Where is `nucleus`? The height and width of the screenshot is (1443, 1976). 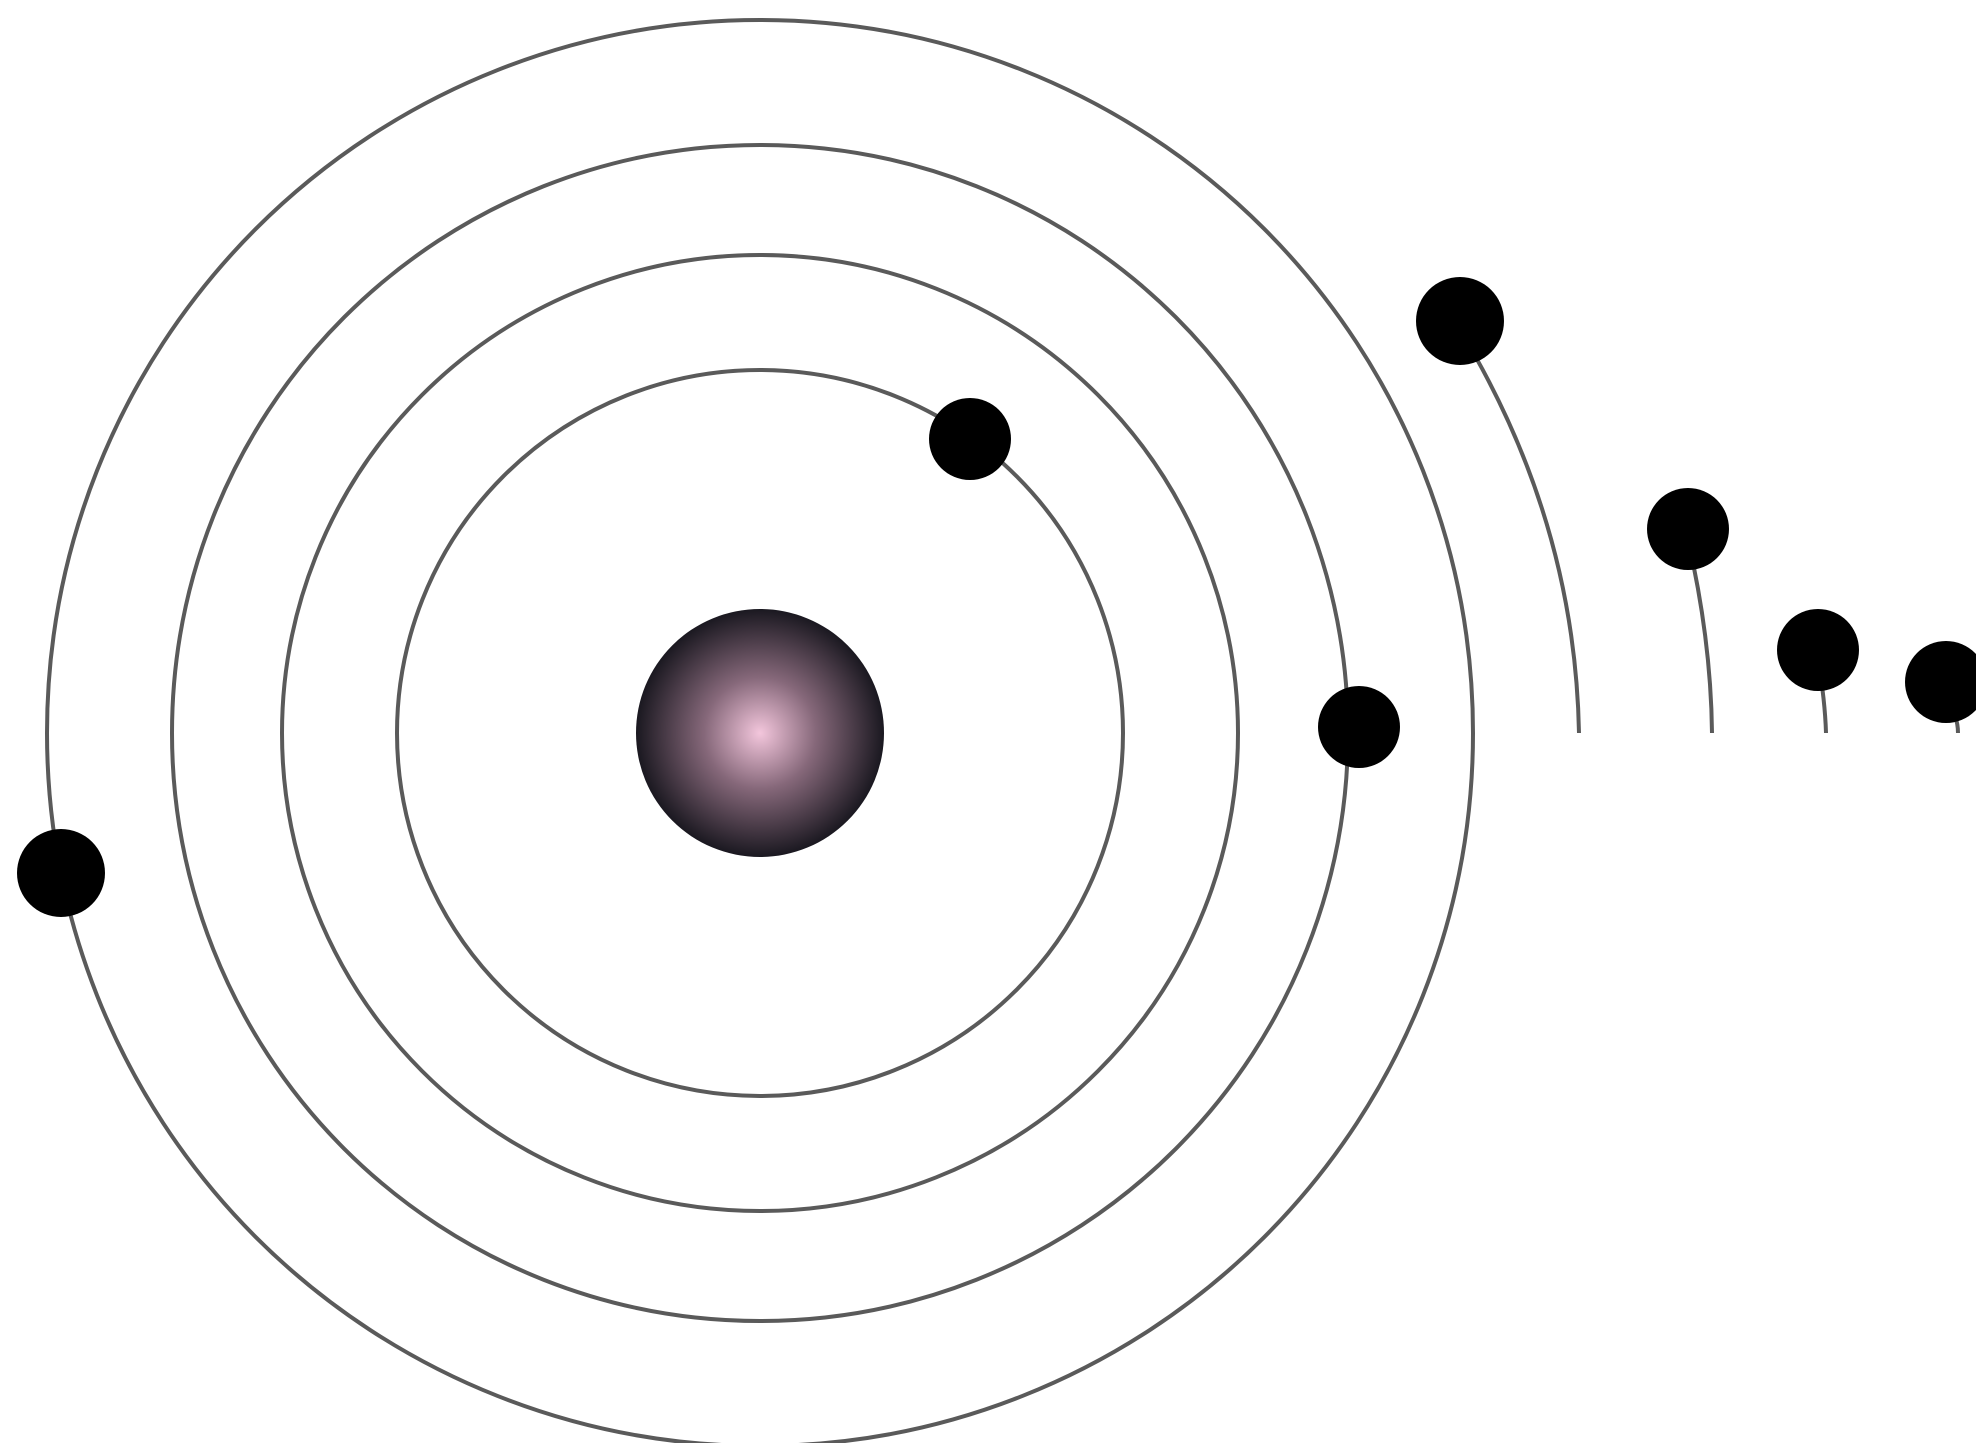
nucleus is located at coordinates (760, 733).